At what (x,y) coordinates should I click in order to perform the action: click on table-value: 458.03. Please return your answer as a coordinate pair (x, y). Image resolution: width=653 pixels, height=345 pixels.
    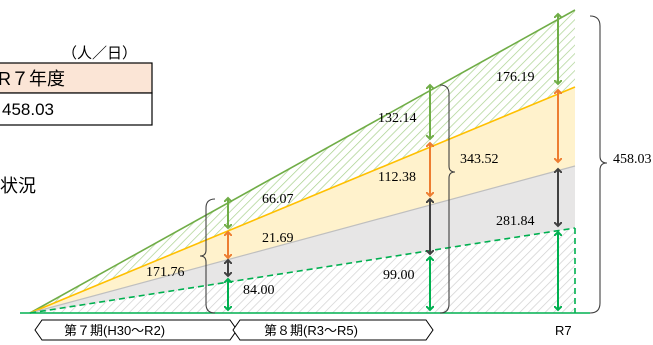
    Looking at the image, I should click on (28, 109).